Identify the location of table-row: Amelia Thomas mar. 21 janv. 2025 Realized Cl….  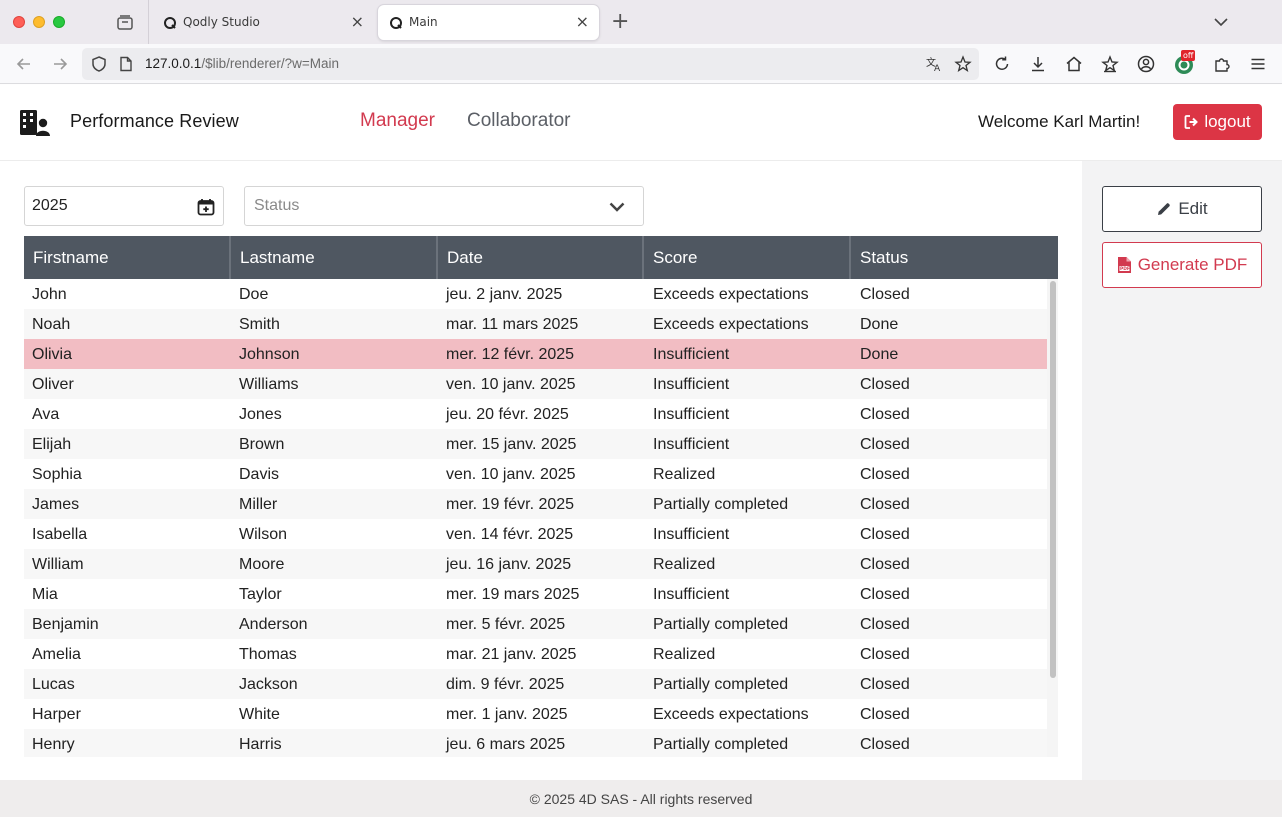
(535, 654).